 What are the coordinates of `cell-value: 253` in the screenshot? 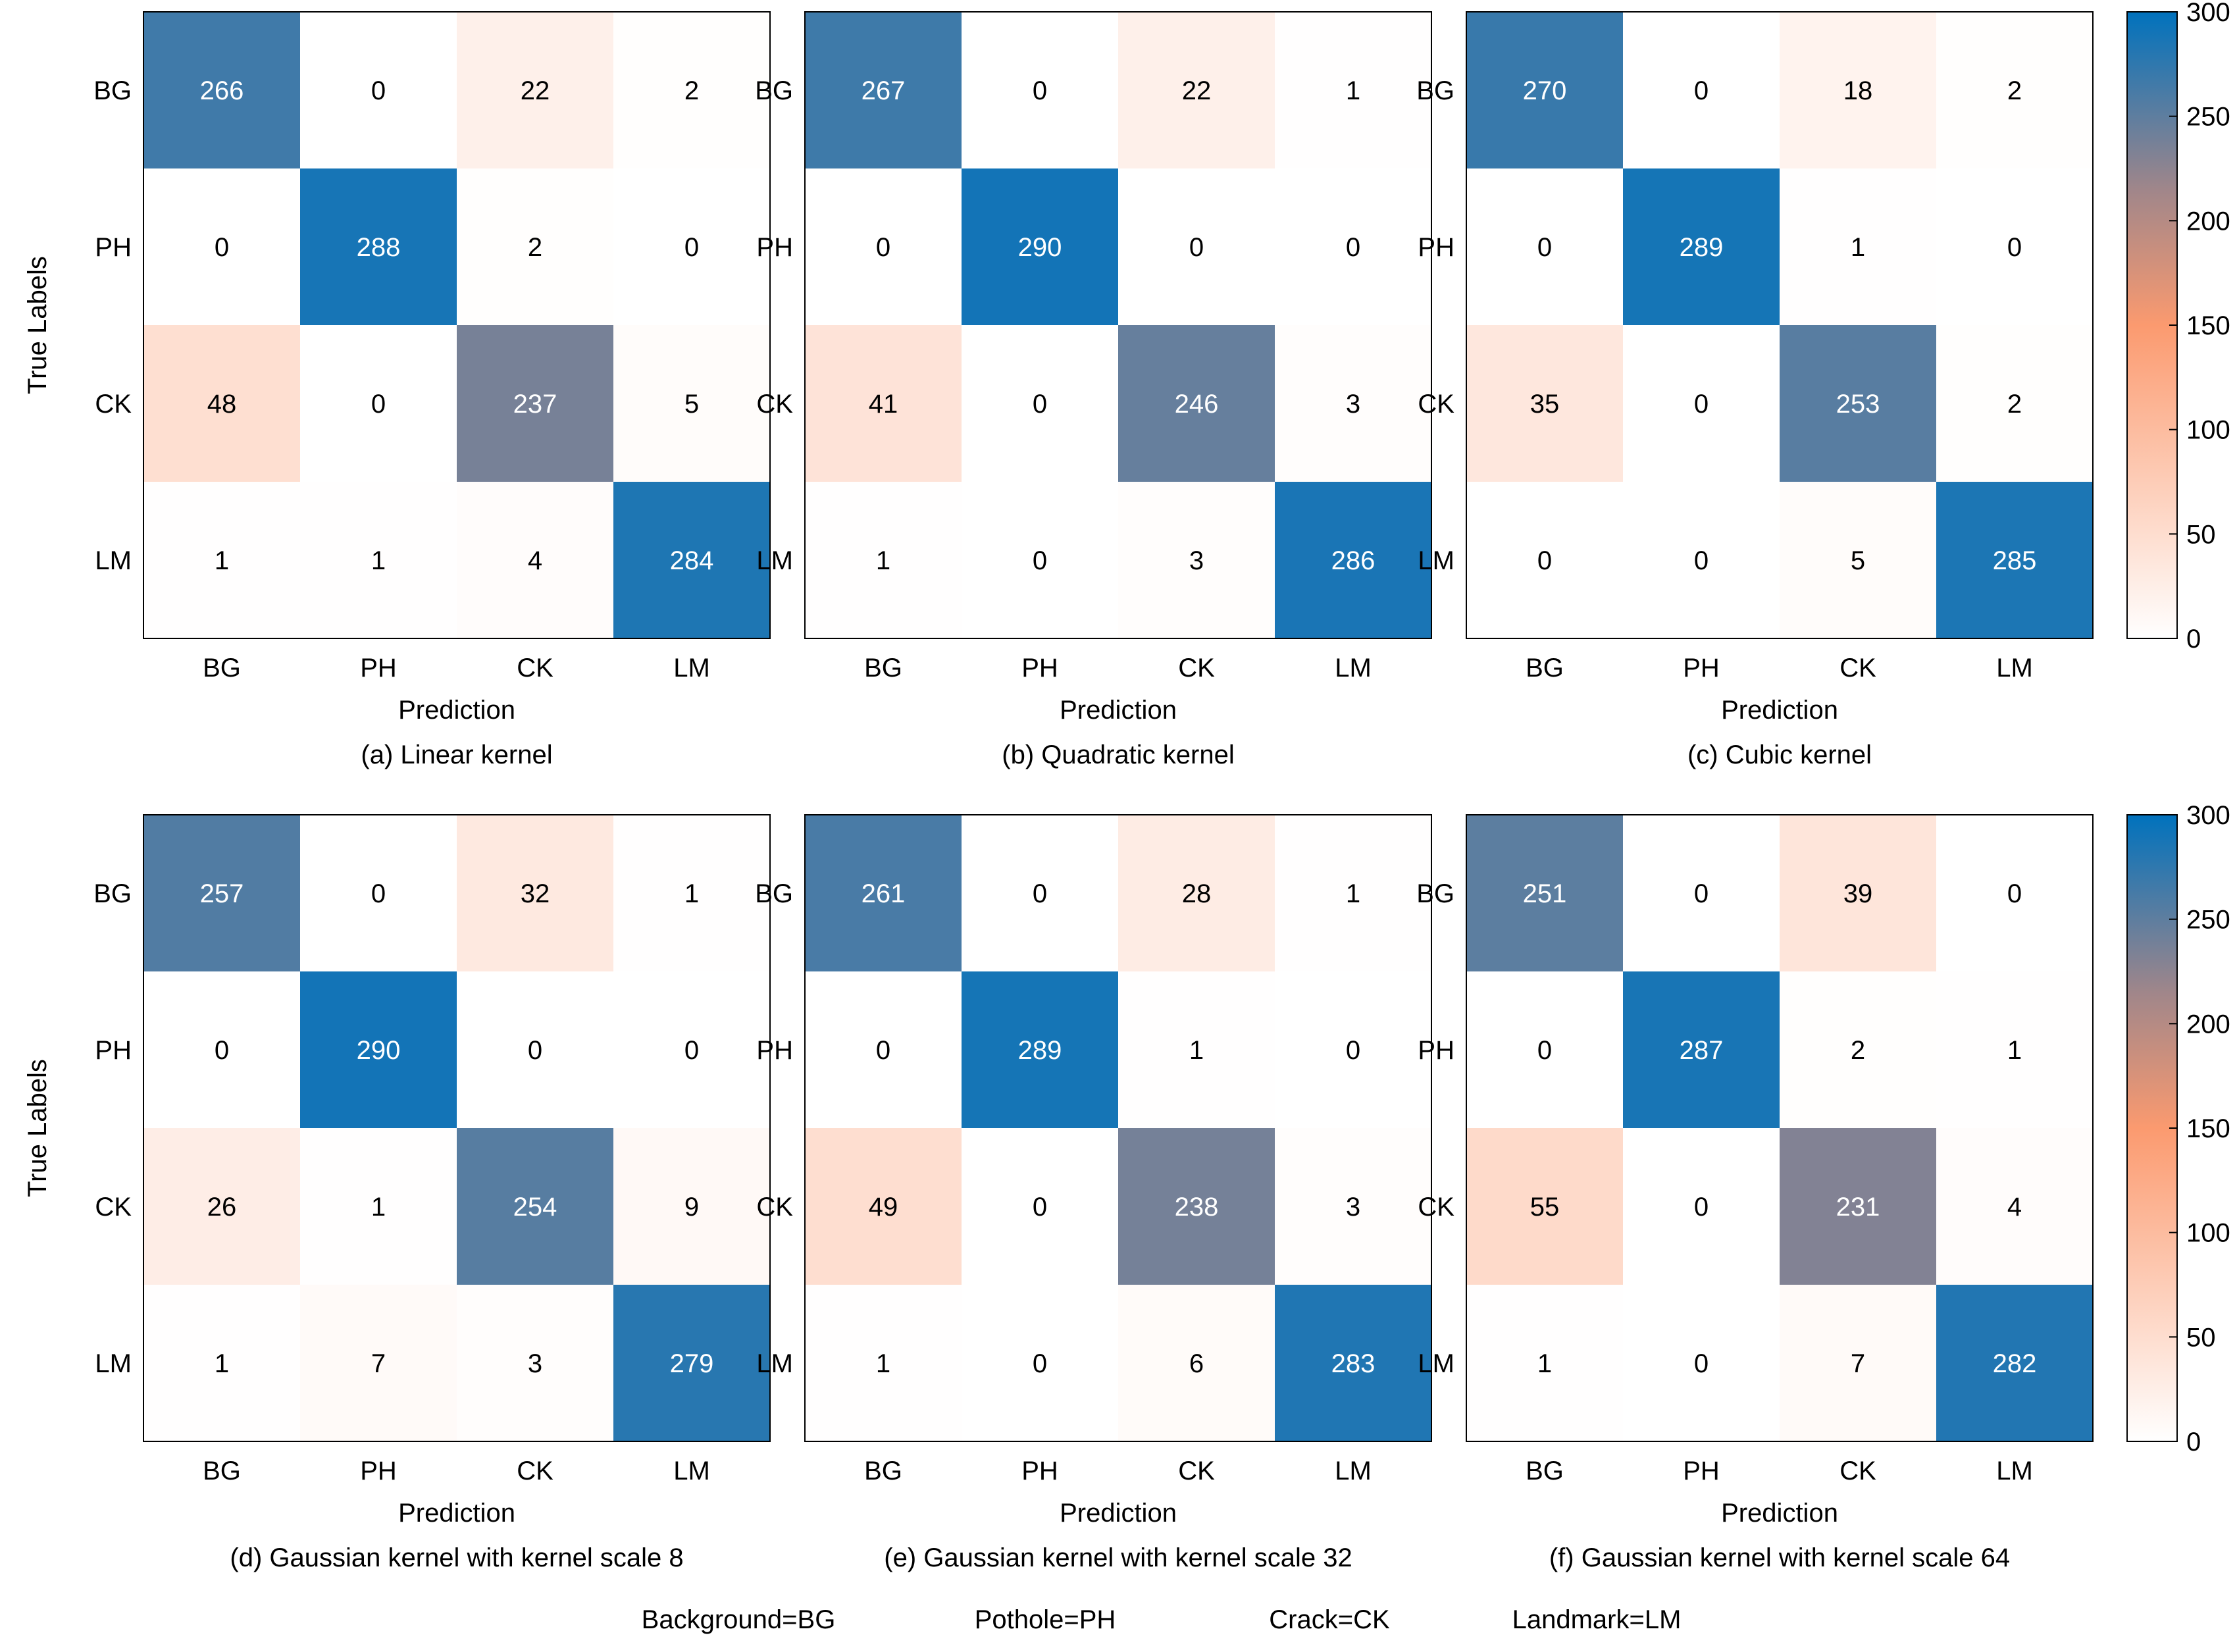 It's located at (1858, 404).